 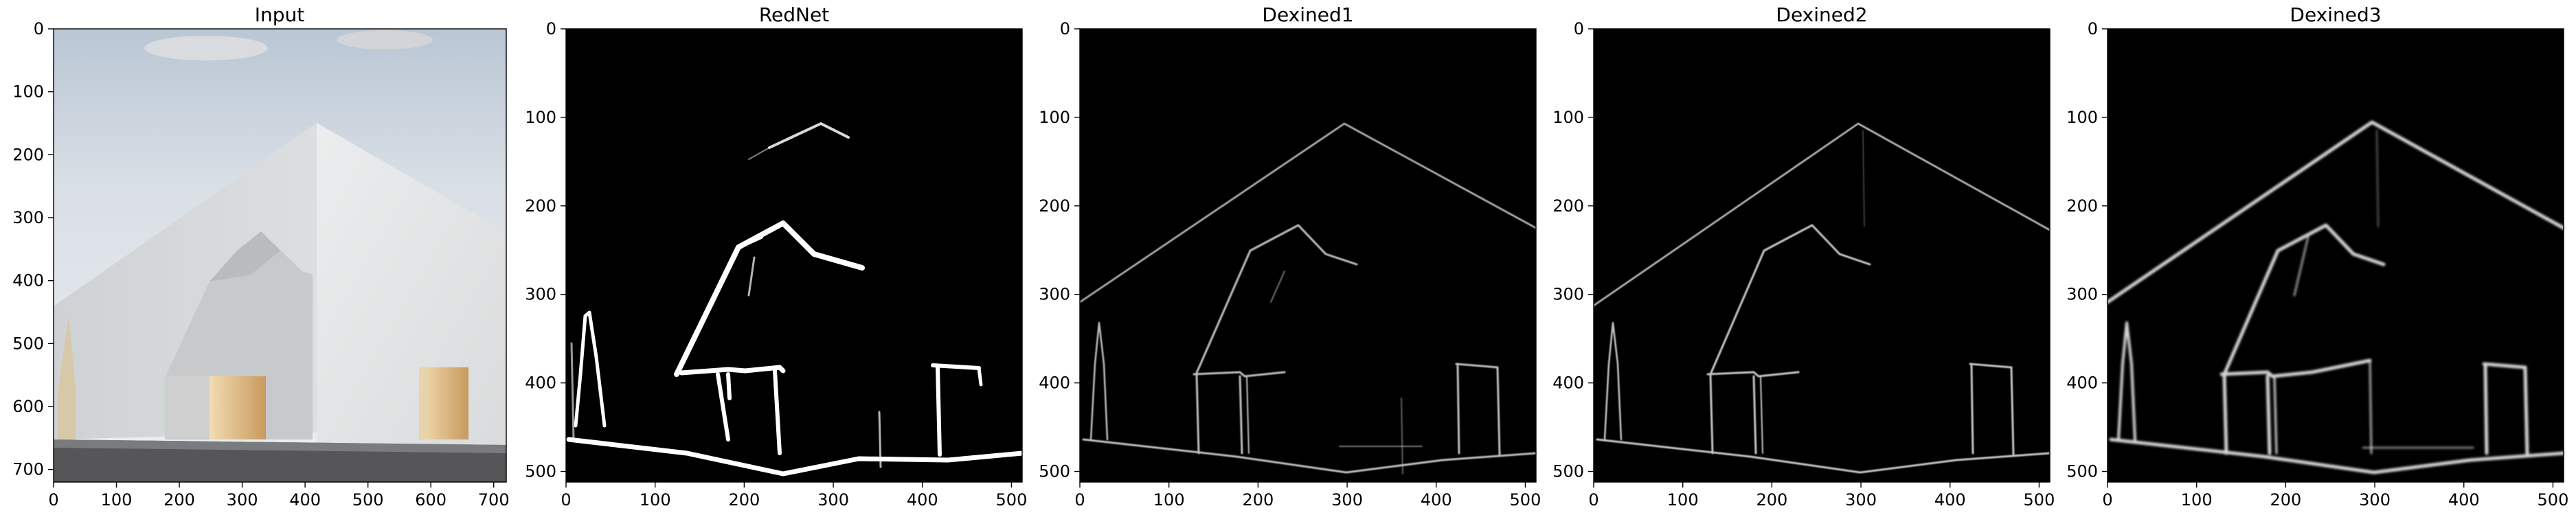 What do you see at coordinates (431, 500) in the screenshot?
I see `x-tick-label: 600` at bounding box center [431, 500].